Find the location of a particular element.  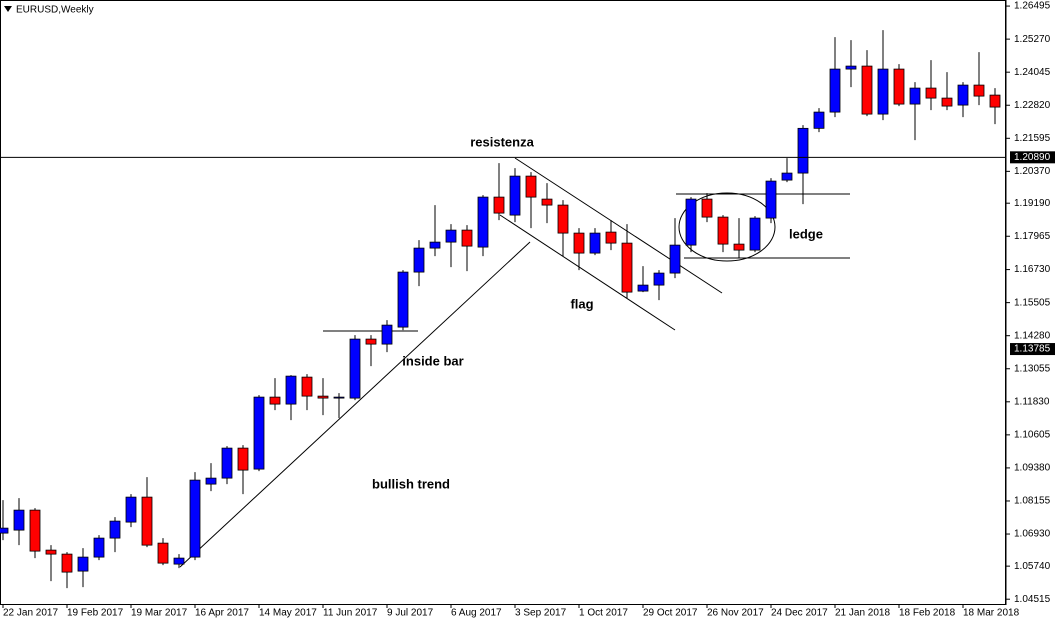

x-tick-label: 22 Jan 2017 is located at coordinates (30, 613).